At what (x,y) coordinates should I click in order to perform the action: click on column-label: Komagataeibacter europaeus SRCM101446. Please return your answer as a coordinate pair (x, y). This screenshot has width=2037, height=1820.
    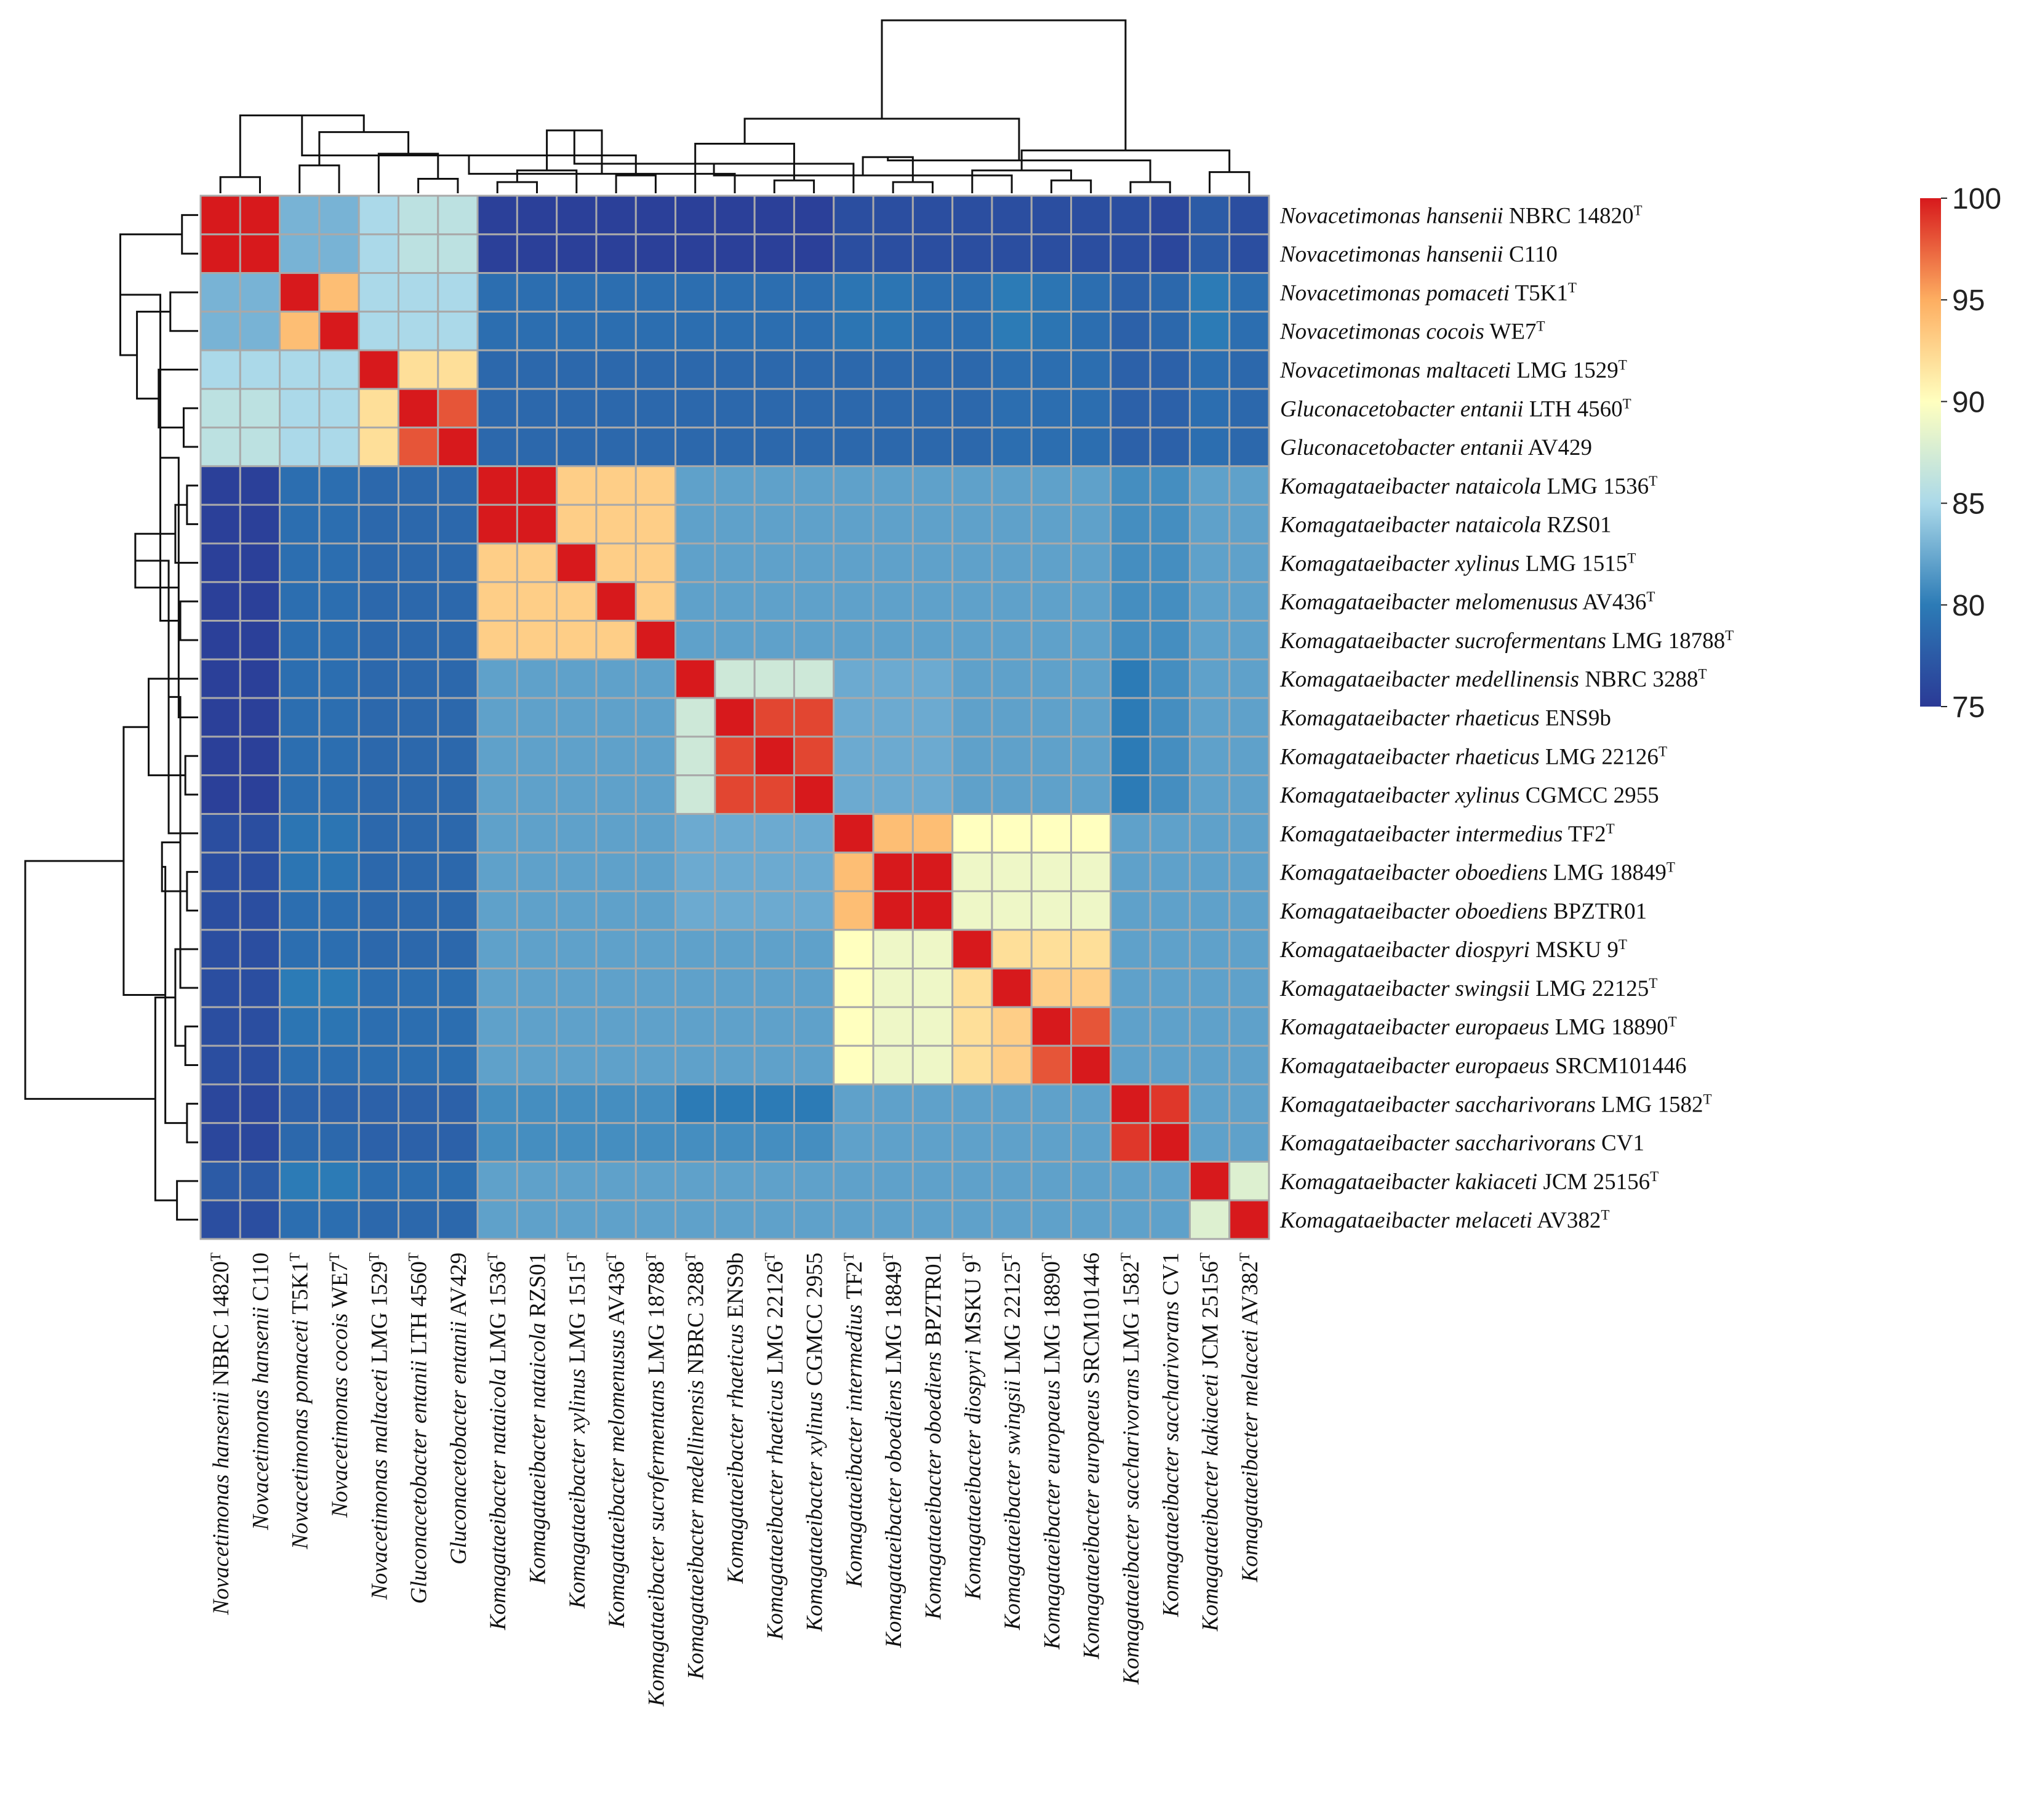
    Looking at the image, I should click on (1092, 1456).